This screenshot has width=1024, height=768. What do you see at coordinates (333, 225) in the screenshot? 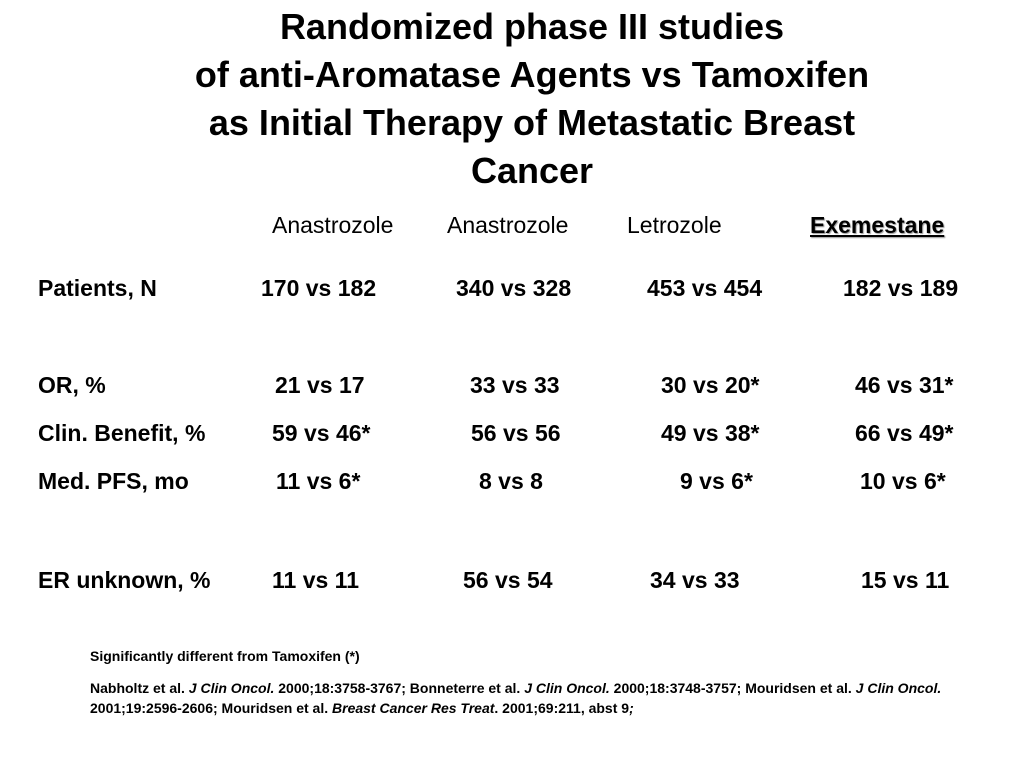
I see `column-header-anastrozole-1: Anastrozole` at bounding box center [333, 225].